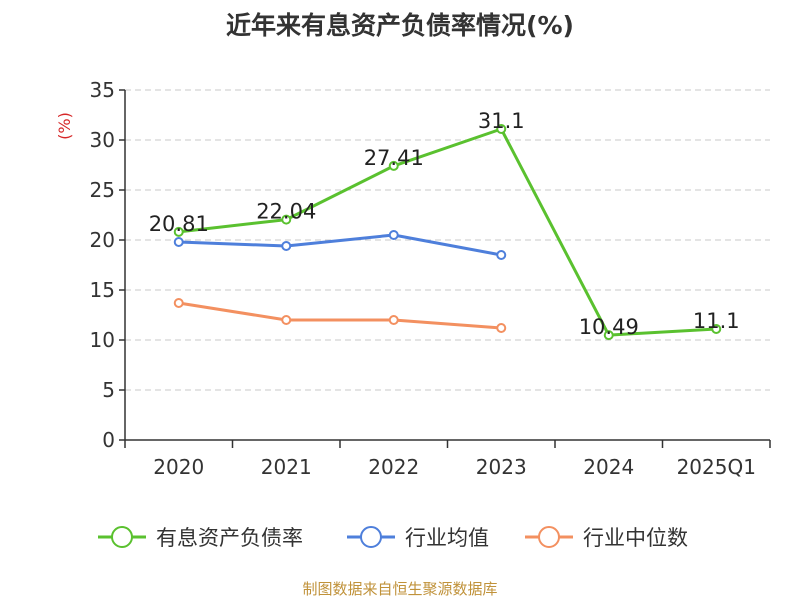 The width and height of the screenshot is (800, 600). I want to click on y-tick-label: 25, so click(102, 190).